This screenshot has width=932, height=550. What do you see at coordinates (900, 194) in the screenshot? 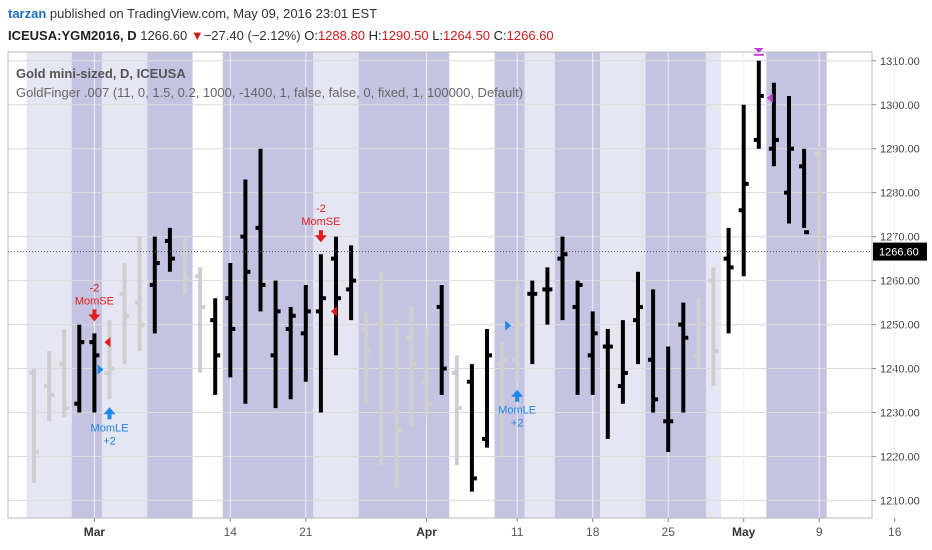
I see `y-tick-label: 1280.00` at bounding box center [900, 194].